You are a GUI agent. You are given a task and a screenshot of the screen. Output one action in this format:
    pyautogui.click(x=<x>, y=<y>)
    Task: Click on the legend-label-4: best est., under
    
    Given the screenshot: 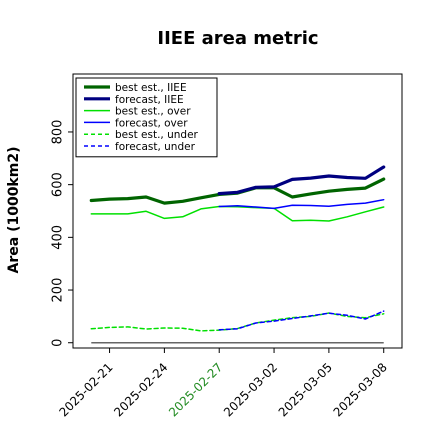 What is the action you would take?
    pyautogui.click(x=157, y=135)
    